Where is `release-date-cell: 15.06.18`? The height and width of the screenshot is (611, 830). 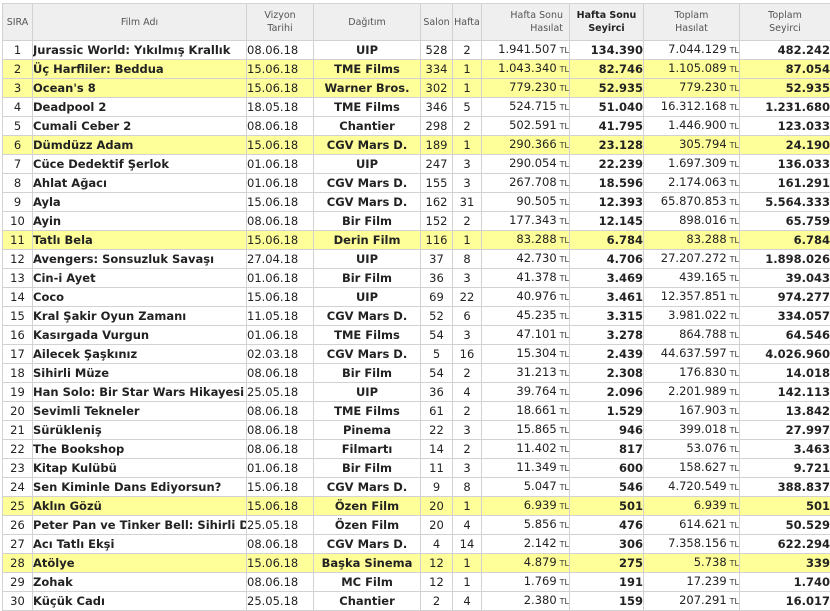 release-date-cell: 15.06.18 is located at coordinates (280, 145).